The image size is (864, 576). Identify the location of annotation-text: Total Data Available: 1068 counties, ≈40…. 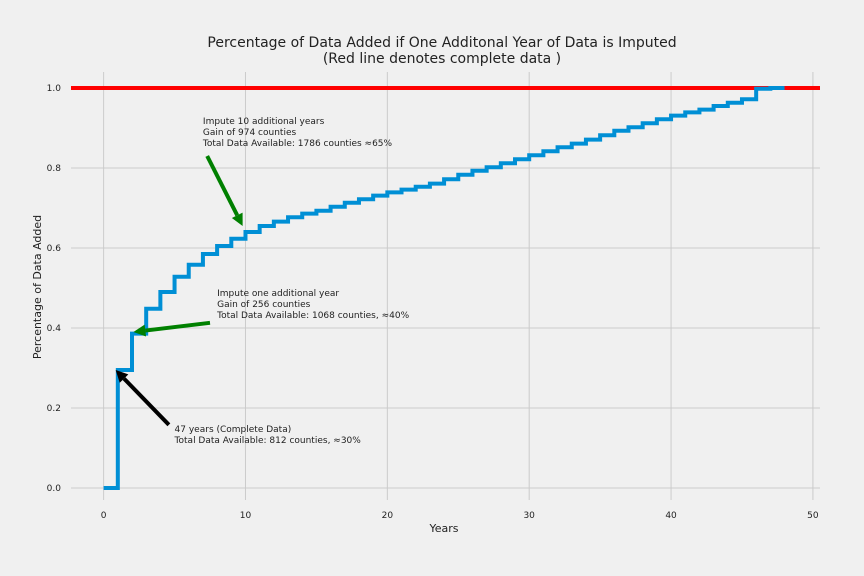
(312, 316).